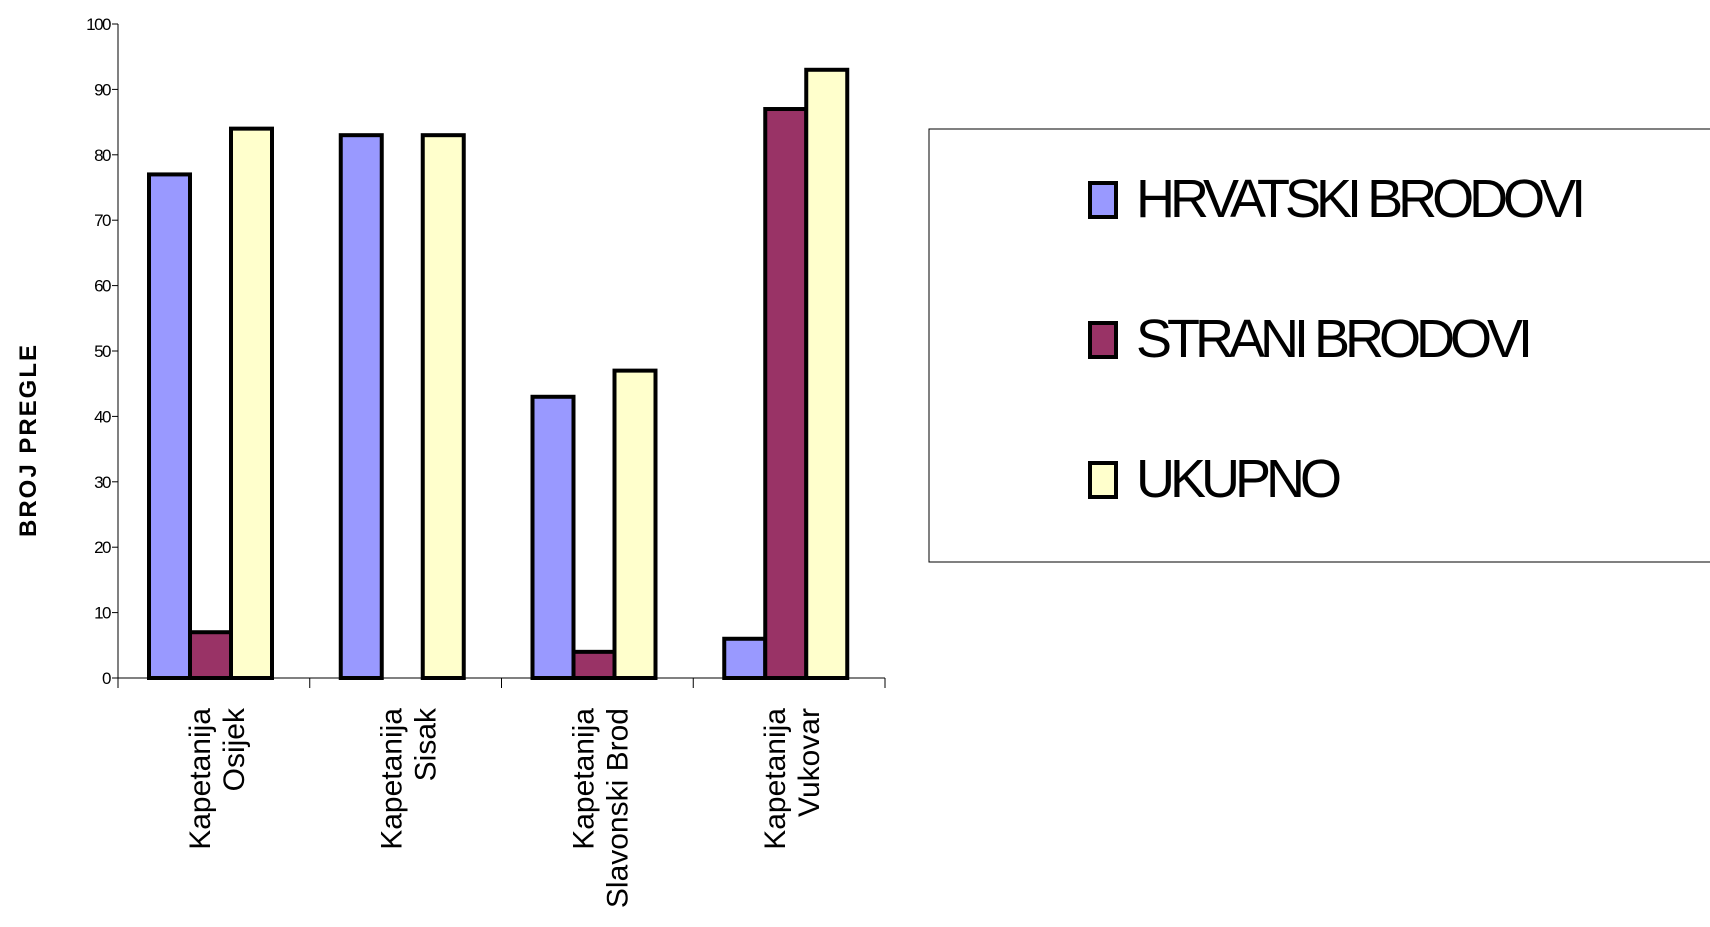 This screenshot has width=1710, height=927. What do you see at coordinates (1359, 199) in the screenshot?
I see `legend-label: HRVATSKI BRODOVI` at bounding box center [1359, 199].